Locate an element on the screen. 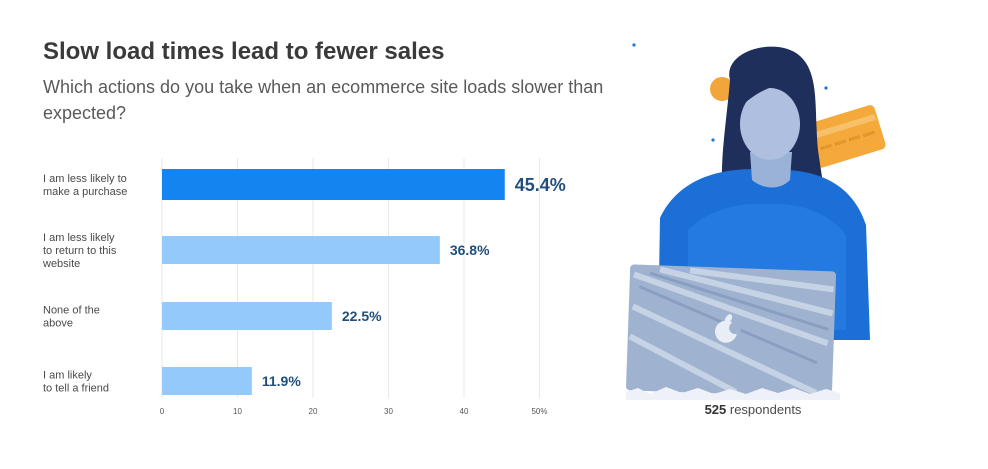  x-tick-label: 40 is located at coordinates (464, 411).